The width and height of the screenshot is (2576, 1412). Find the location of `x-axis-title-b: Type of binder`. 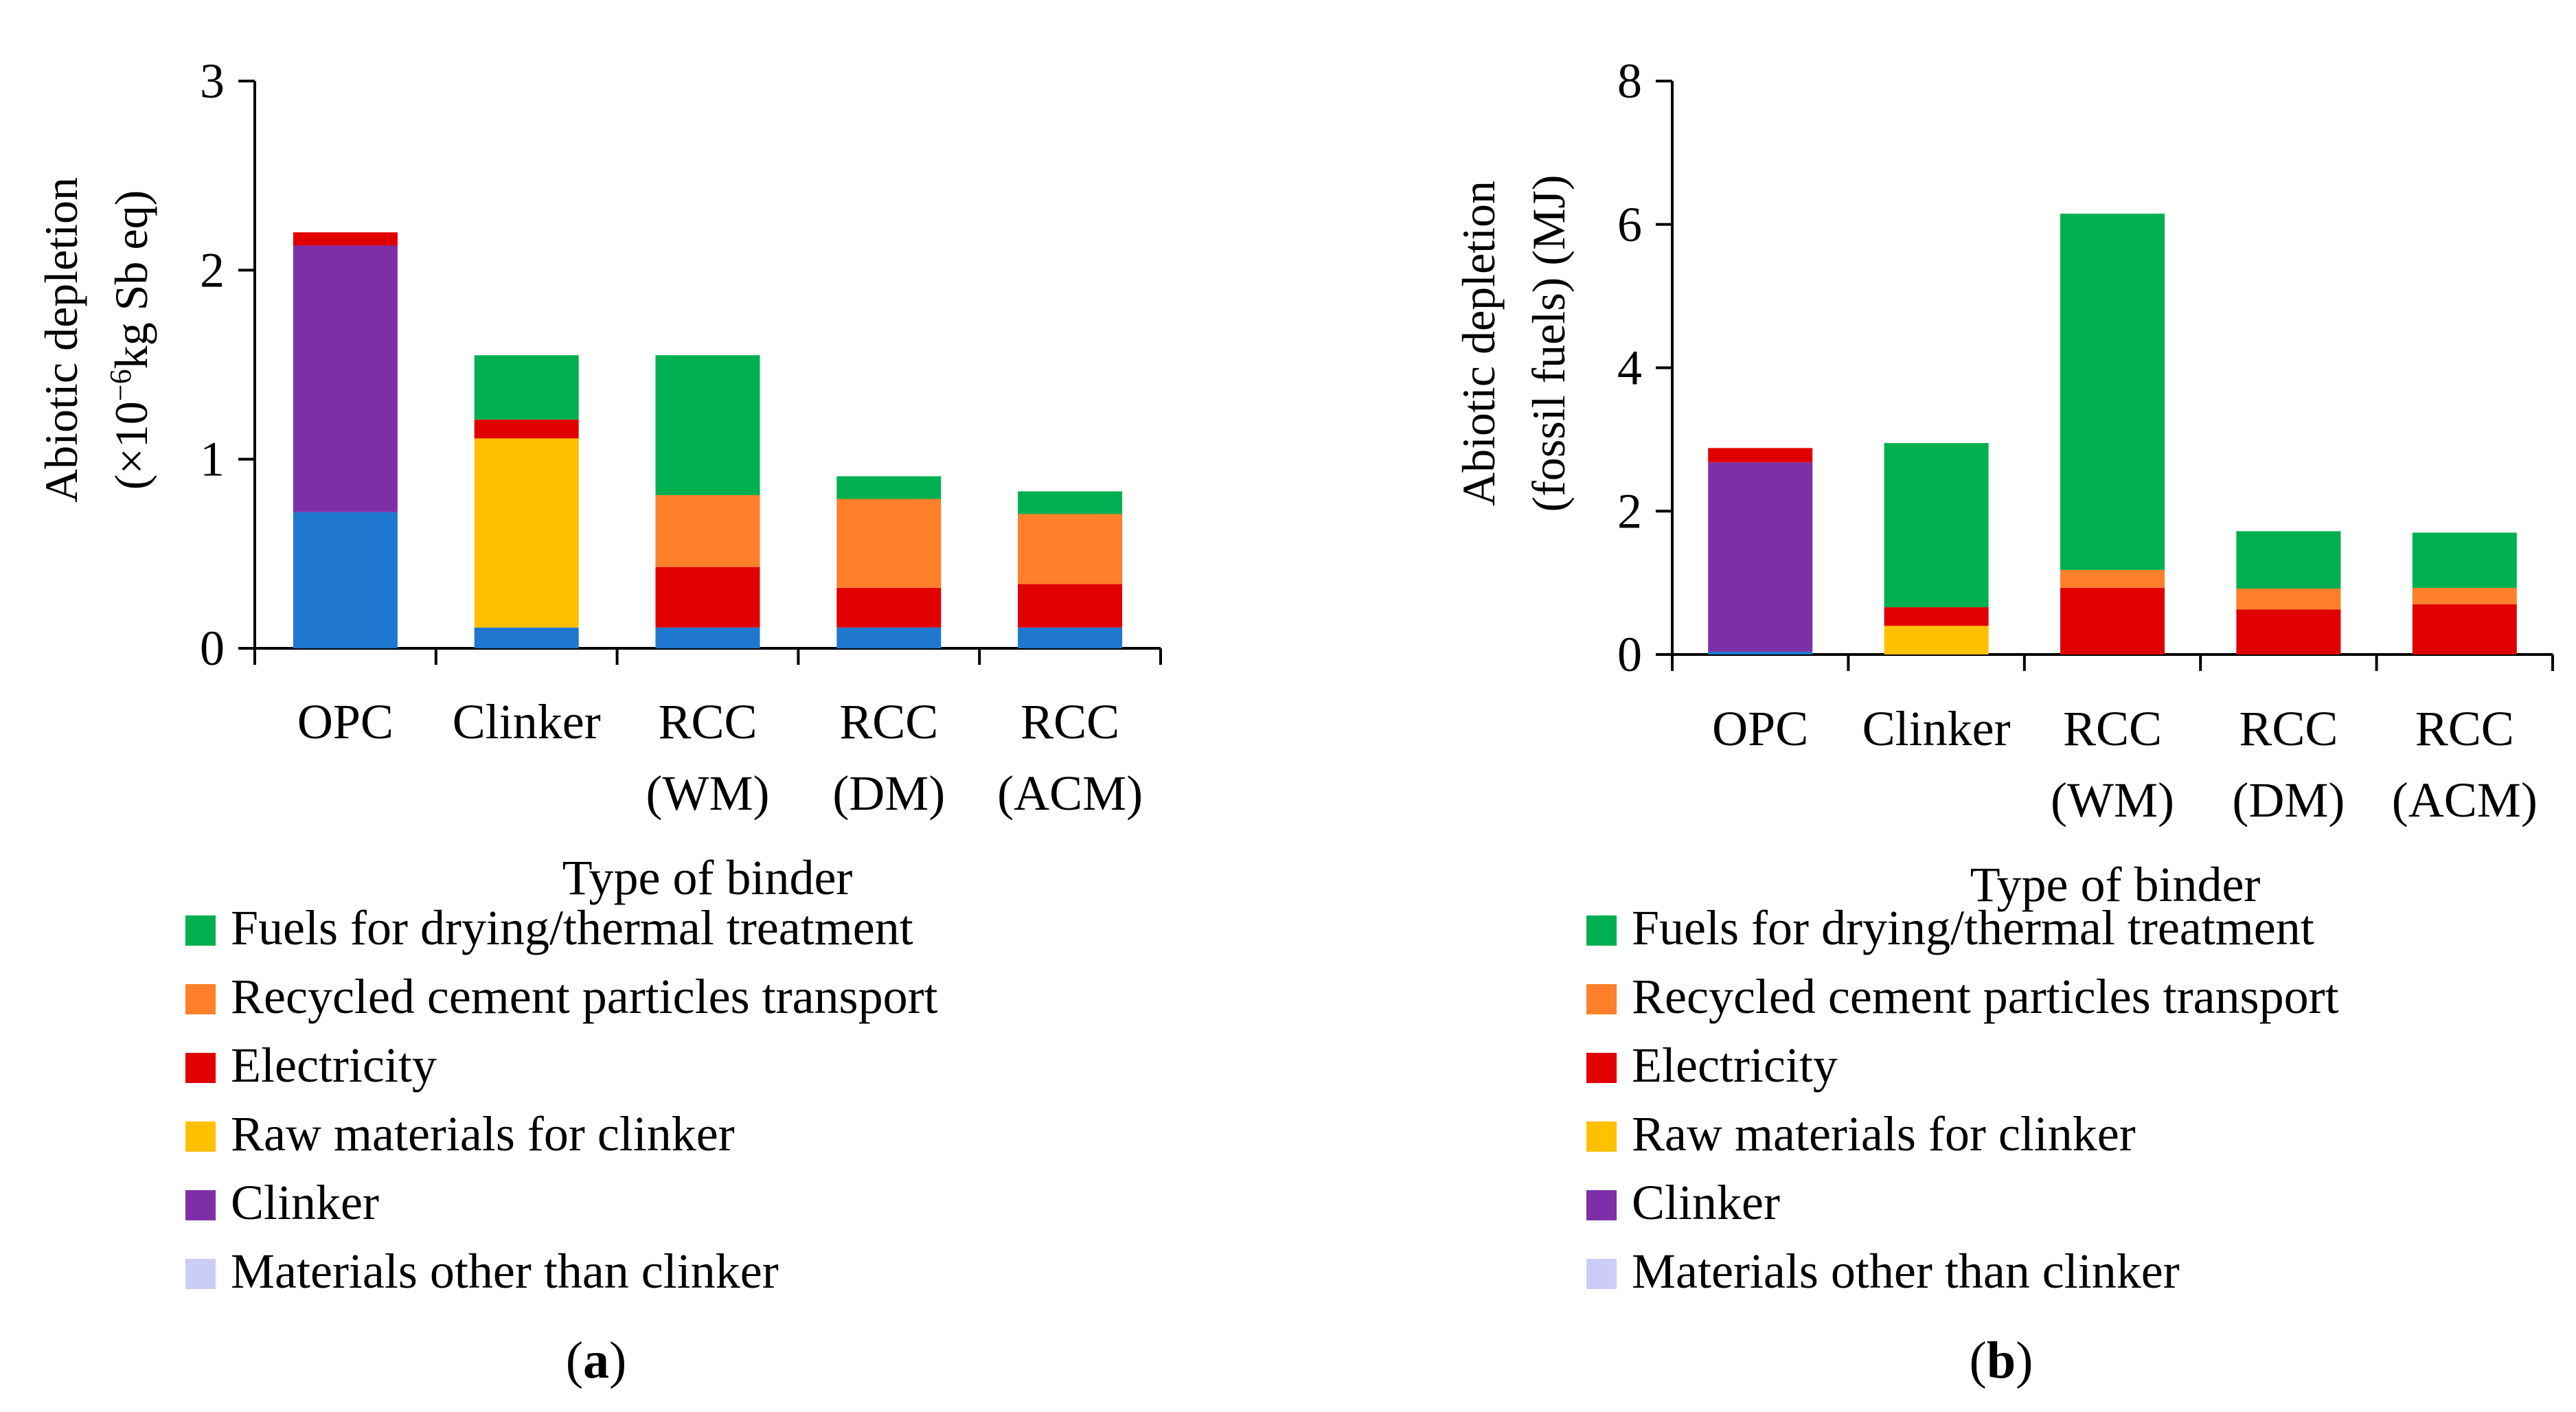

x-axis-title-b: Type of binder is located at coordinates (2115, 884).